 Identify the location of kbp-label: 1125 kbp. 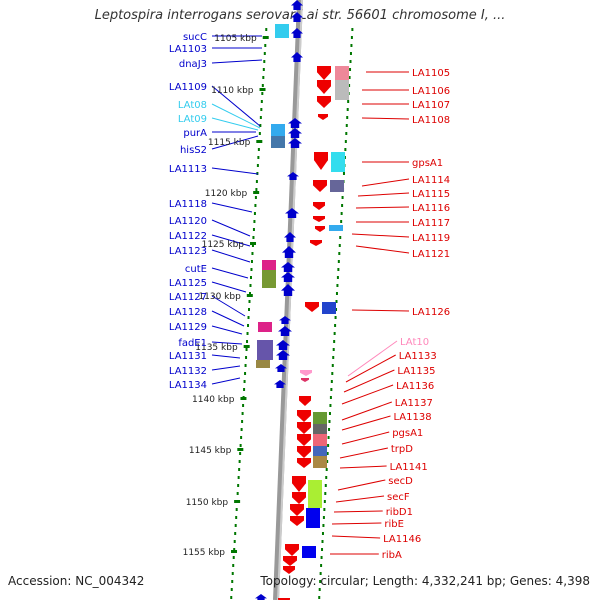
(223, 245).